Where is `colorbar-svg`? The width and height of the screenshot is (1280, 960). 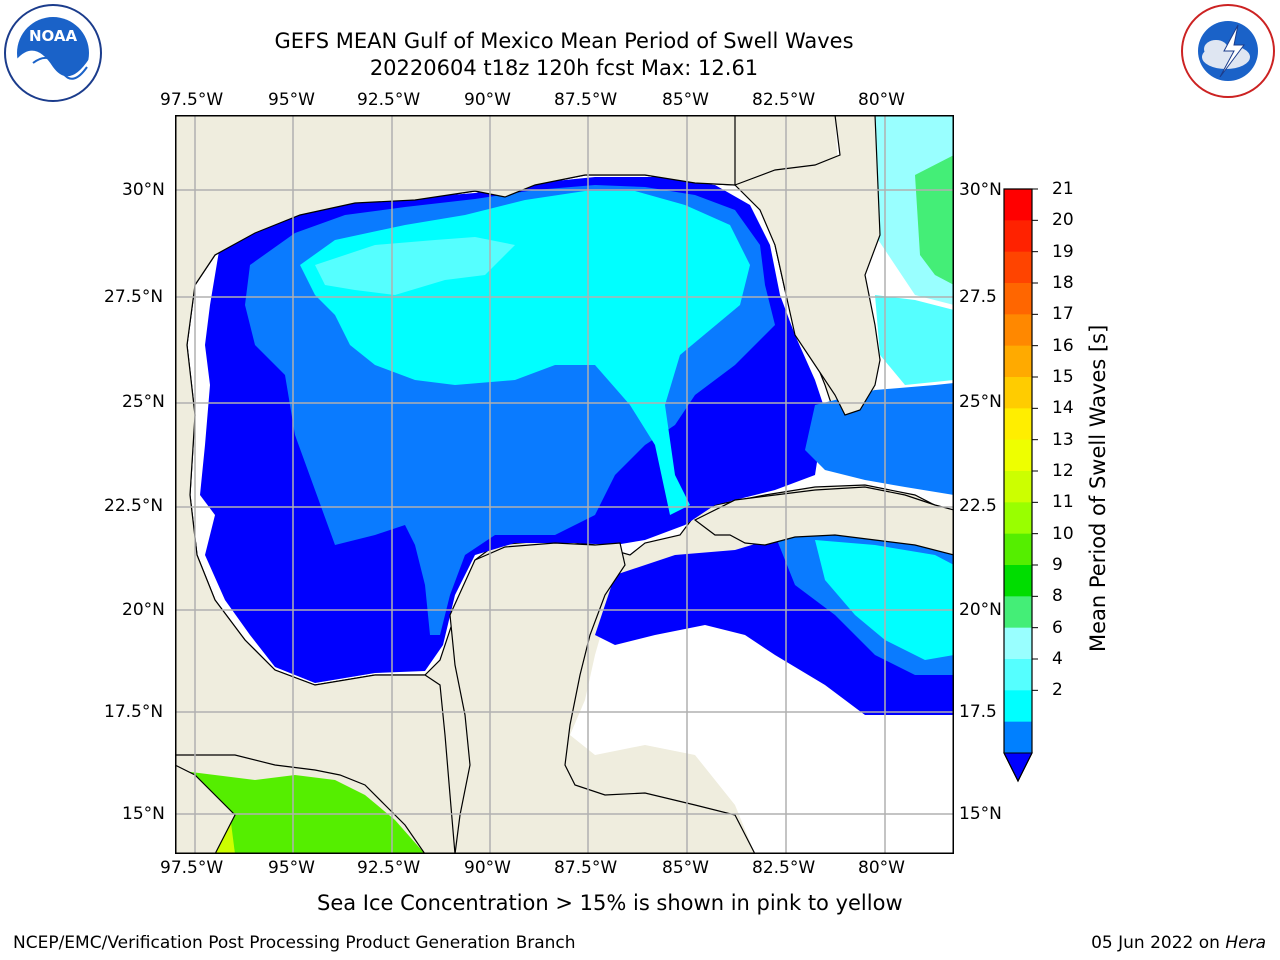 colorbar-svg is located at coordinates (1020, 485).